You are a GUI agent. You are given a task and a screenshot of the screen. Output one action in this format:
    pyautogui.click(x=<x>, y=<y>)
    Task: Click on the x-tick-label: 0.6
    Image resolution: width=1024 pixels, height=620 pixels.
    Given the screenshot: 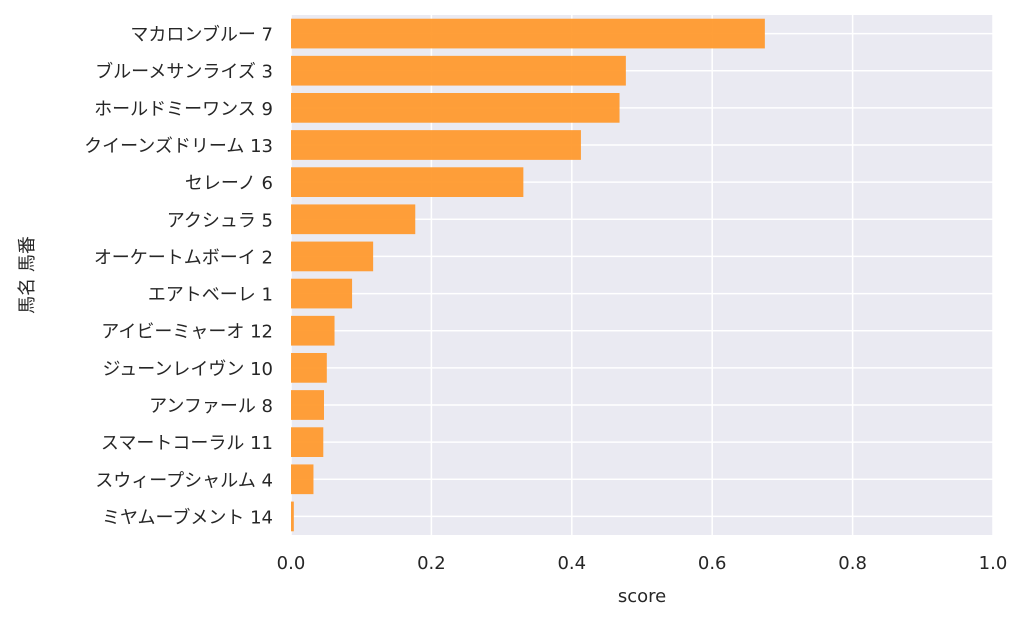 What is the action you would take?
    pyautogui.click(x=712, y=563)
    